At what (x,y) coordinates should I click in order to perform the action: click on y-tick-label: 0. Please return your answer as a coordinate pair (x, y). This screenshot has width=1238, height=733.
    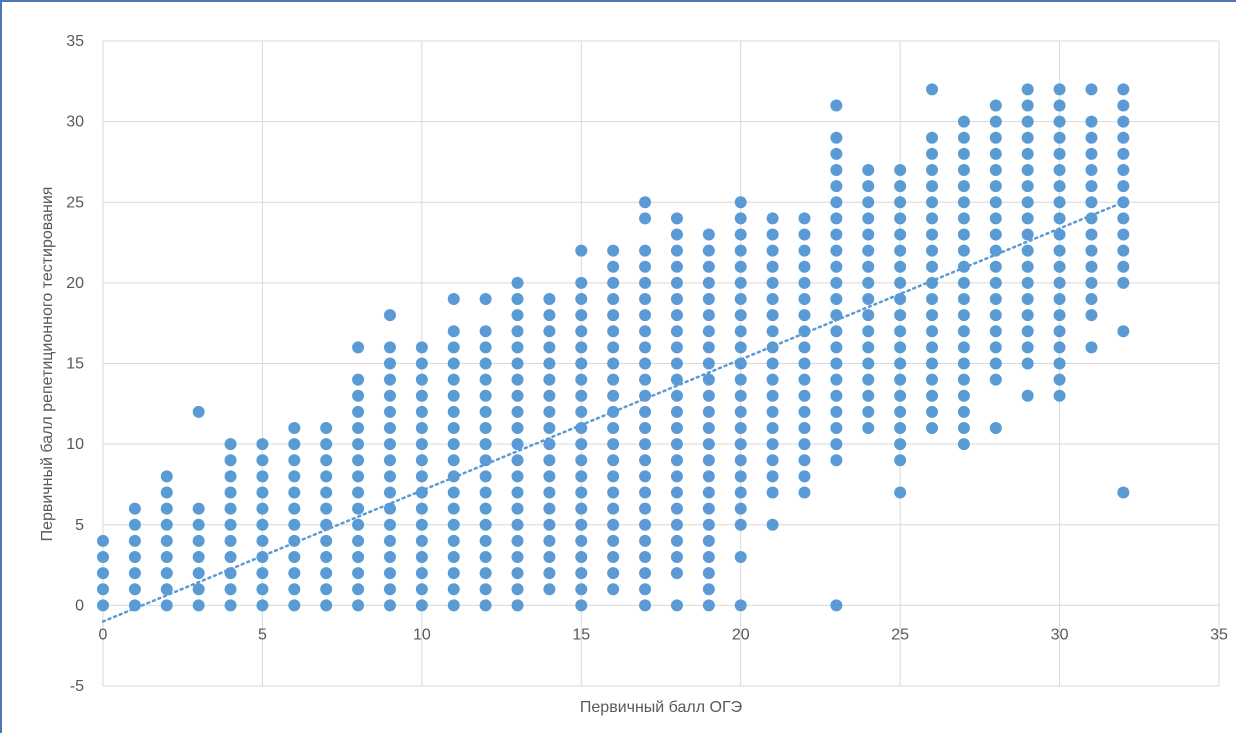
    Looking at the image, I should click on (79, 605).